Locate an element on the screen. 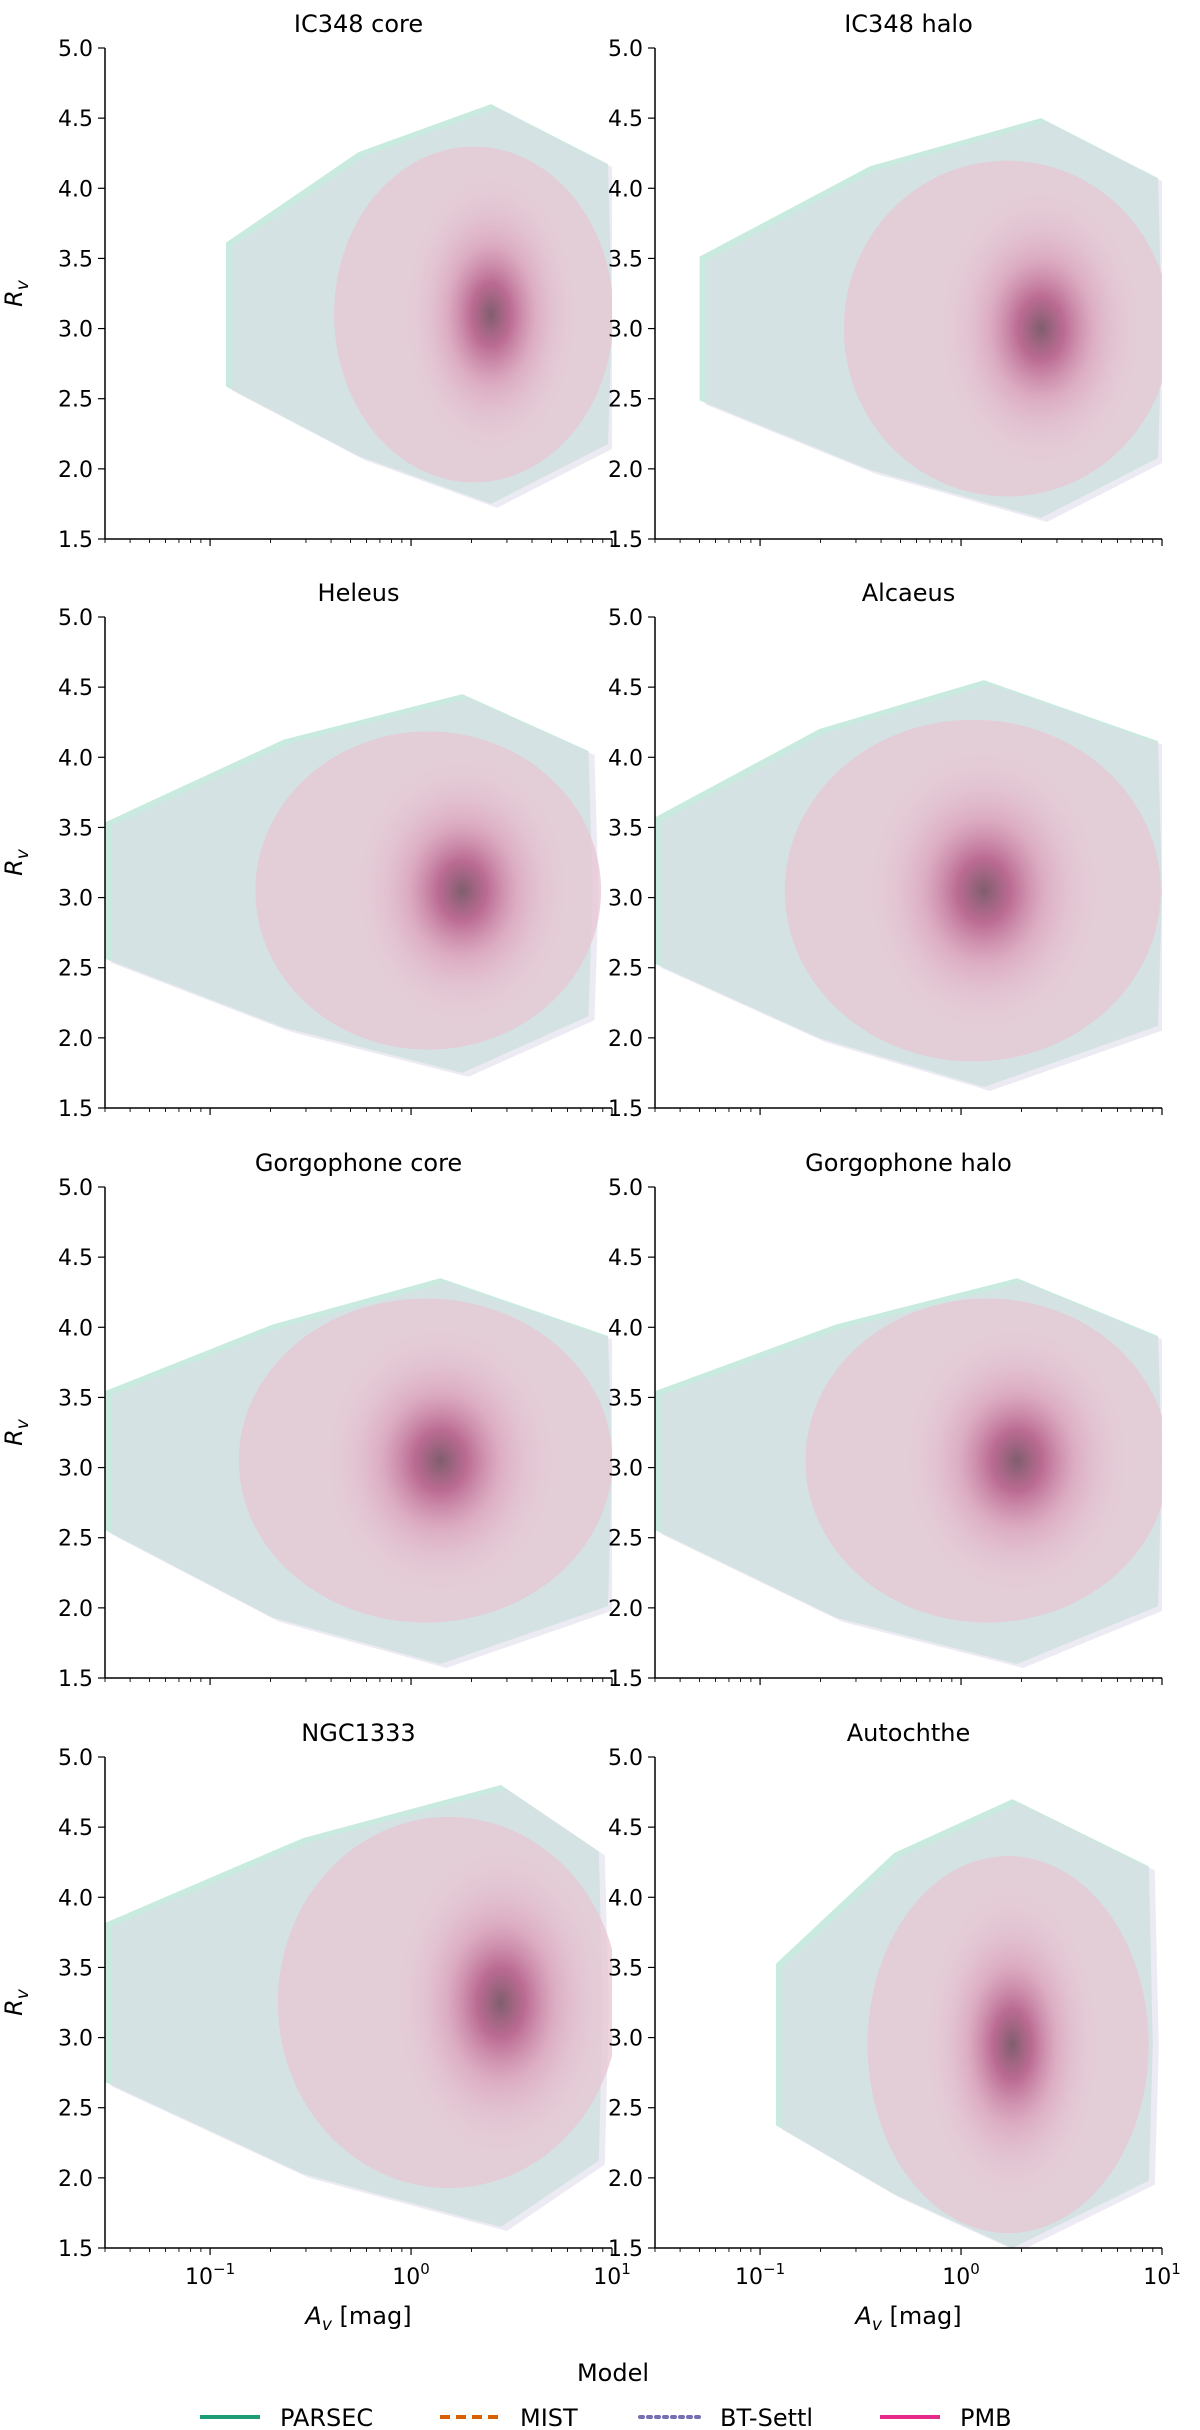 The width and height of the screenshot is (1200, 2430). legend-label: PMB is located at coordinates (986, 2417).